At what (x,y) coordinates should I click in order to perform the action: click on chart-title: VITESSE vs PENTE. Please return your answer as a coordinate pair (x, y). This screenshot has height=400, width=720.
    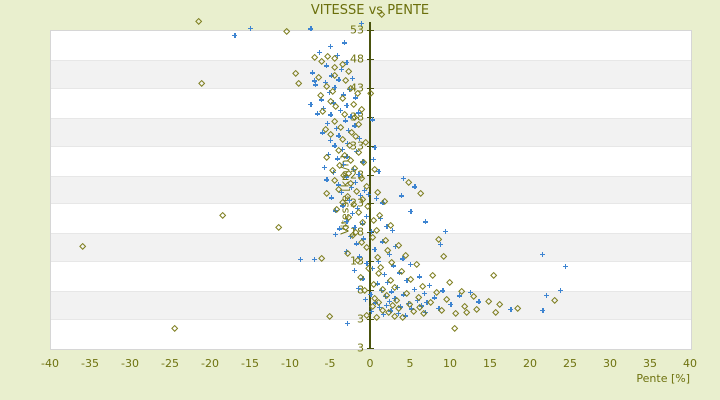
    Looking at the image, I should click on (370, 10).